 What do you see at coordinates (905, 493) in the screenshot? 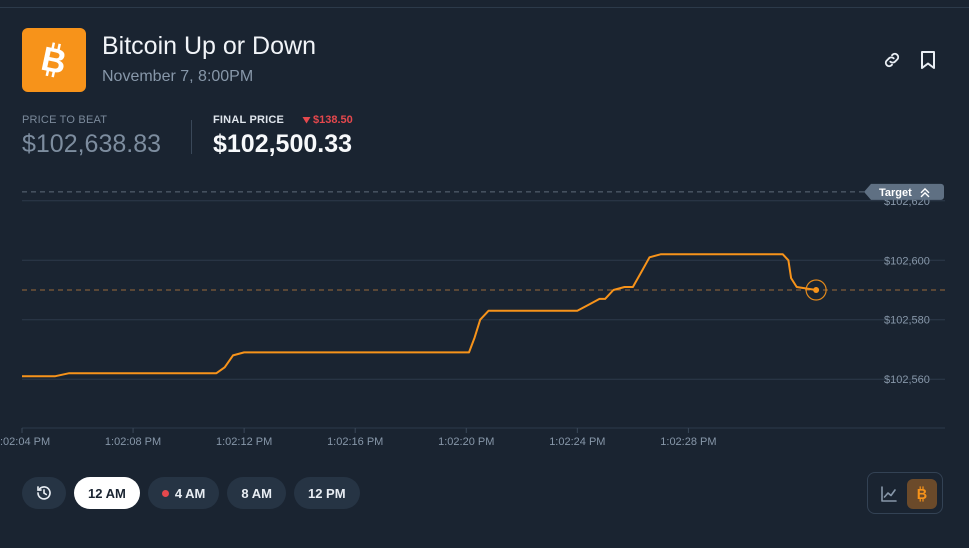
I see `chart-mode-toggle: B` at bounding box center [905, 493].